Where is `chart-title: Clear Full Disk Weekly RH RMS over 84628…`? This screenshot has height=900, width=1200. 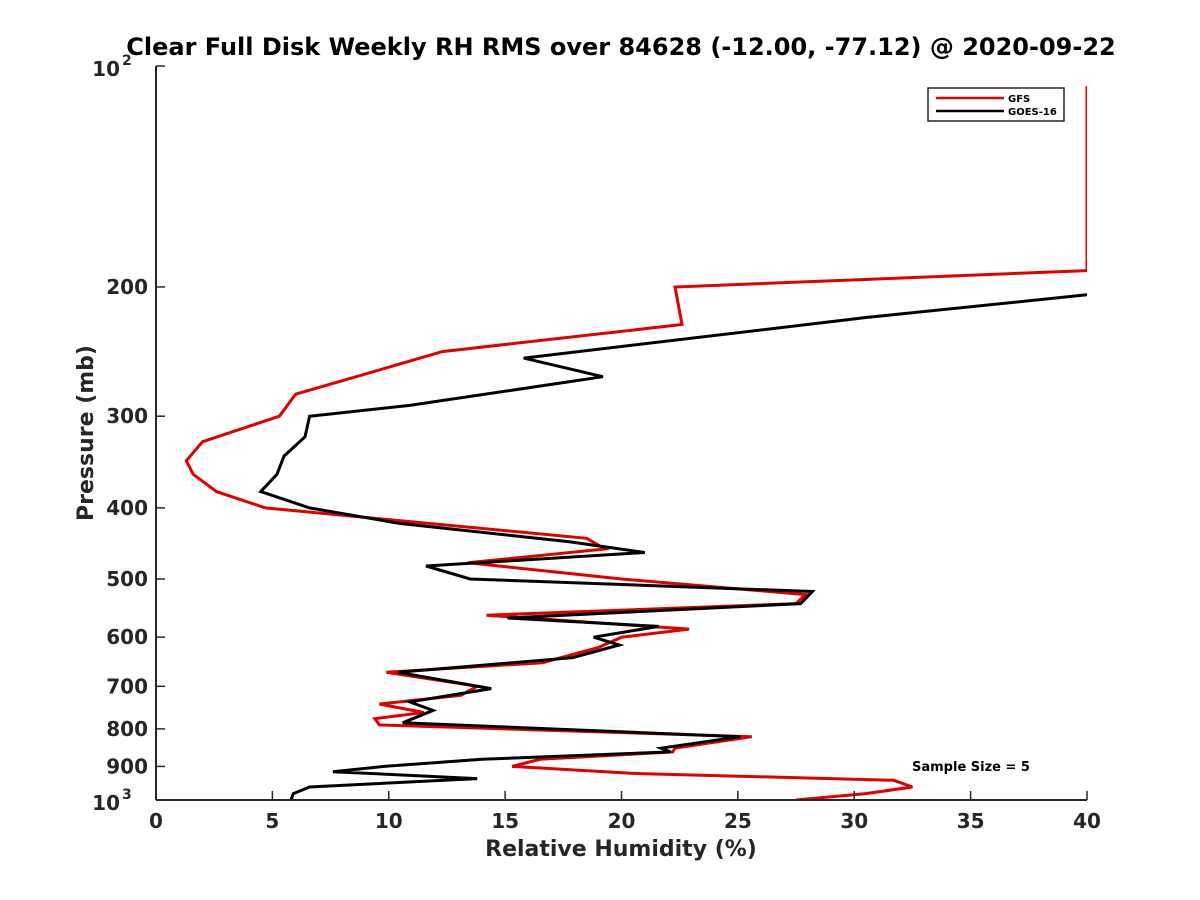
chart-title: Clear Full Disk Weekly RH RMS over 84628… is located at coordinates (620, 47).